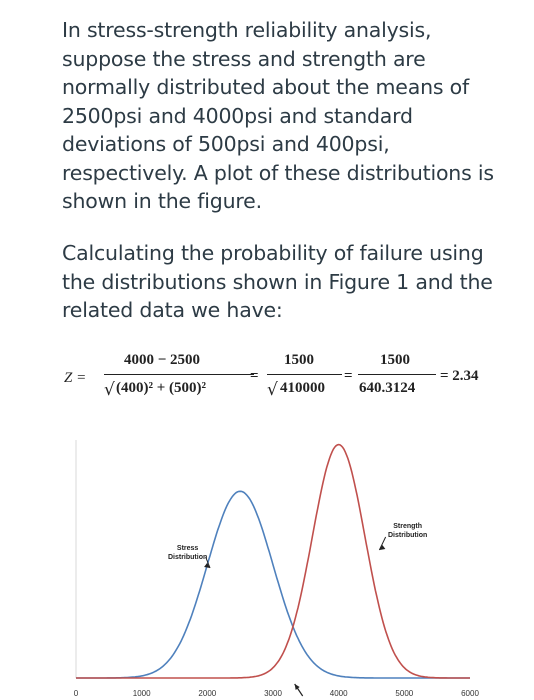  Describe the element at coordinates (302, 388) in the screenshot. I see `equation-denominator-2: 410000` at that location.